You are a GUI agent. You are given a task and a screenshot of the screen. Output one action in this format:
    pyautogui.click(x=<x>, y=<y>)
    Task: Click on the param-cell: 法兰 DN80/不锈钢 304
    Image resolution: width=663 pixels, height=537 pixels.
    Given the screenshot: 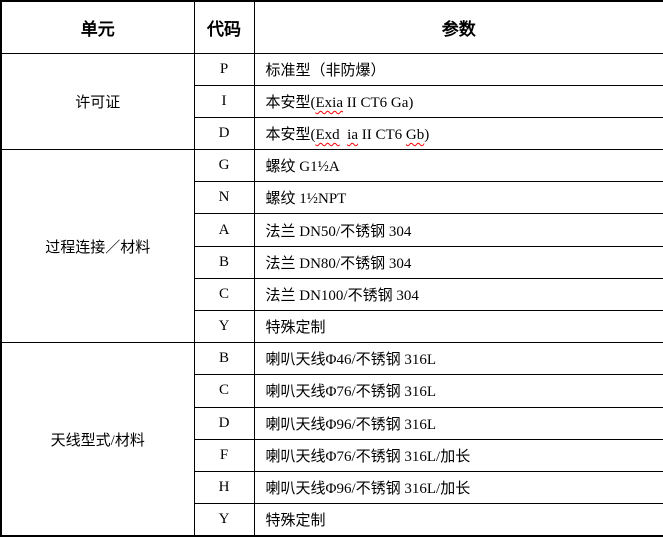 What is the action you would take?
    pyautogui.click(x=458, y=262)
    